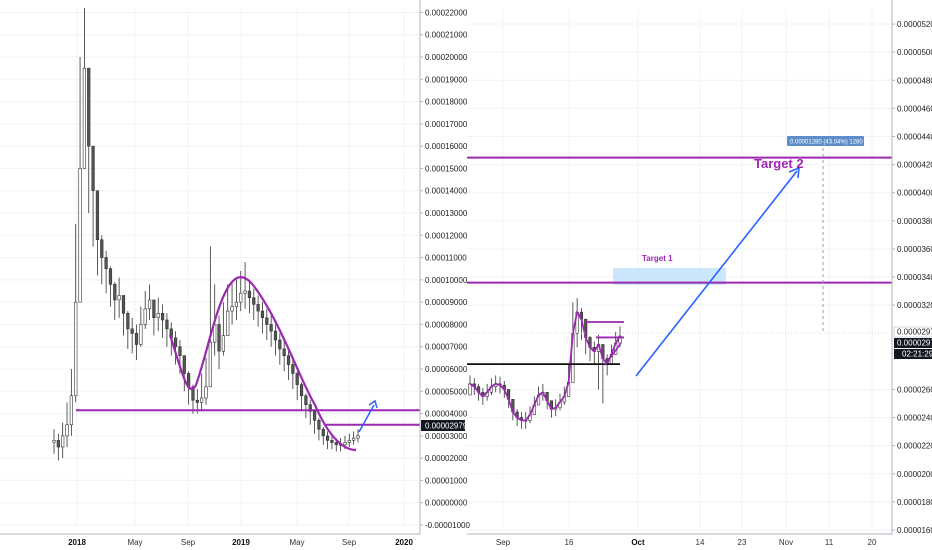  I want to click on left-y-tick-label: 0.00005000, so click(446, 391).